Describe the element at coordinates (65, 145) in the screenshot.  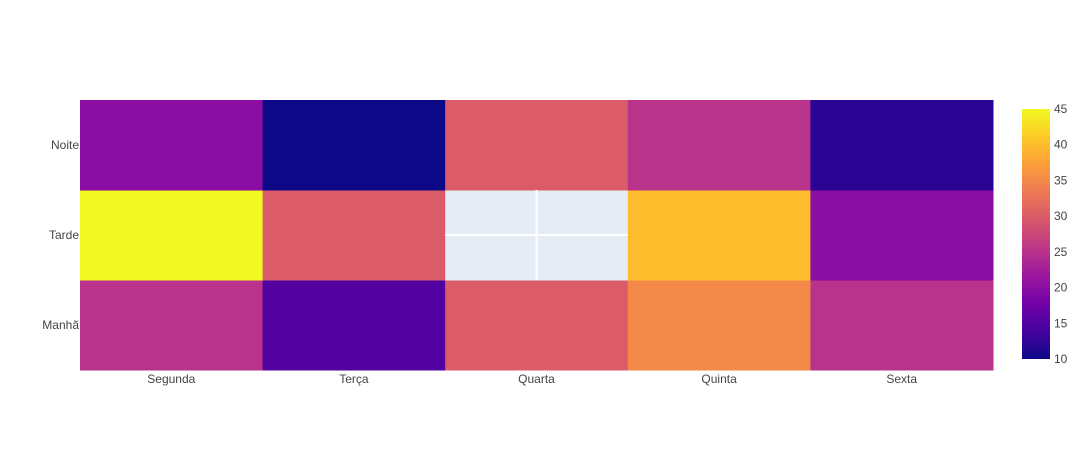
I see `y-tick-label: Noite` at that location.